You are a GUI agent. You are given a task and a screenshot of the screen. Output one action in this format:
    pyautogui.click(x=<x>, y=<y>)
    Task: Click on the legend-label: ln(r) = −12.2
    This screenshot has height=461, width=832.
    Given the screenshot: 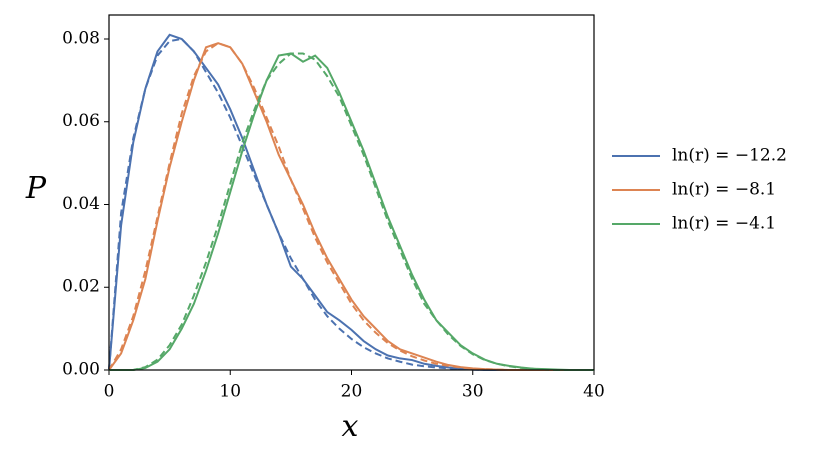 What is the action you would take?
    pyautogui.click(x=729, y=156)
    